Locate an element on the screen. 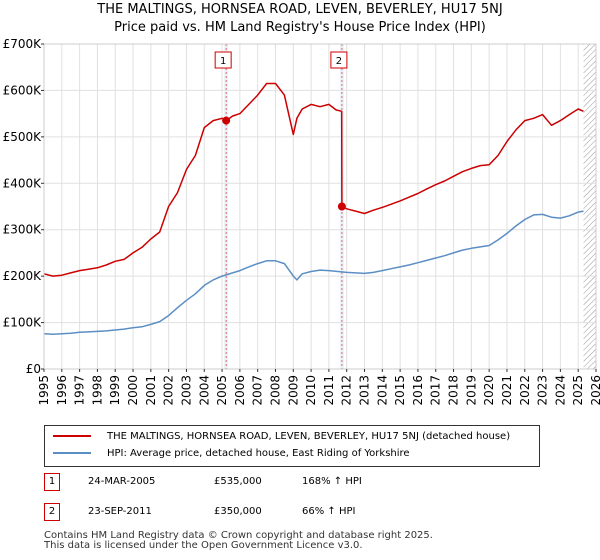 This screenshot has width=600, height=560. x-tick-label: 2017 is located at coordinates (436, 390).